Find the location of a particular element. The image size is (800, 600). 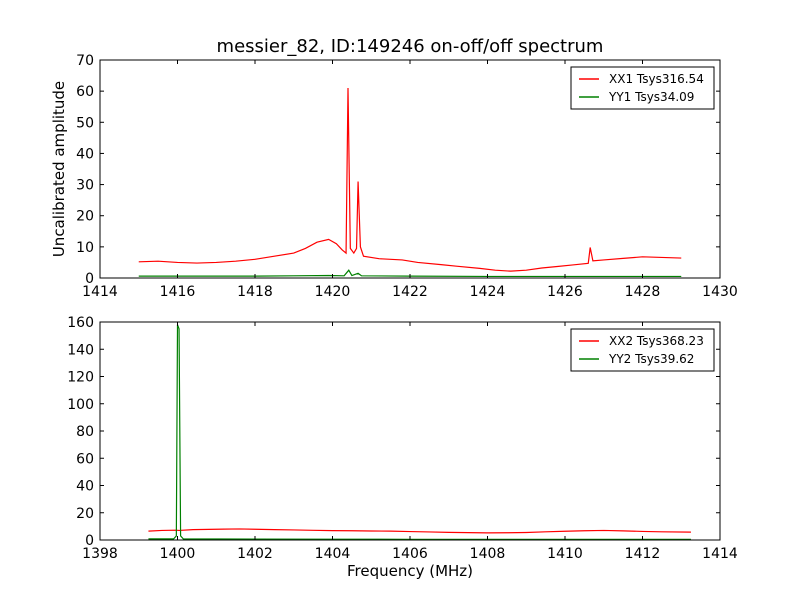

legend-entry-label: YY1 Tsys34.09 is located at coordinates (651, 97).